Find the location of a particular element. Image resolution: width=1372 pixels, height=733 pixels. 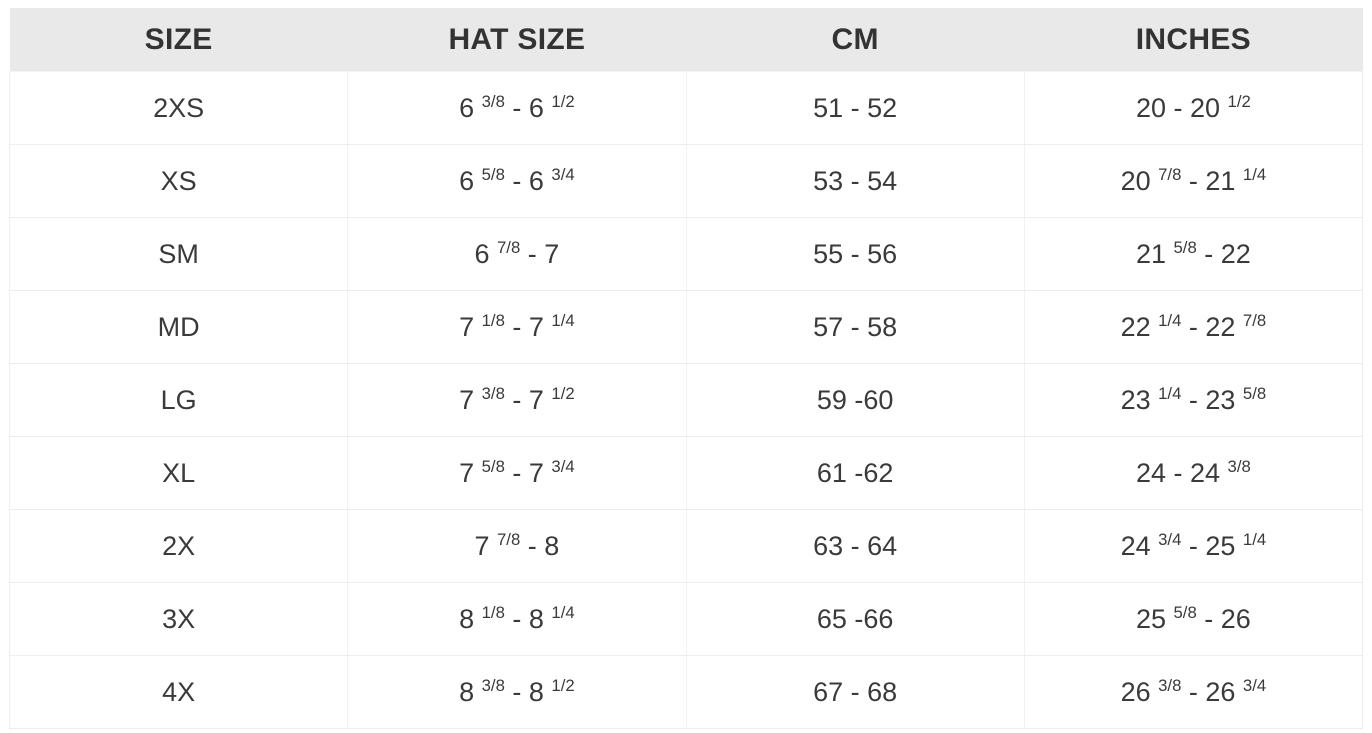

cell-value: 24 - 24 3/8 is located at coordinates (1193, 472).